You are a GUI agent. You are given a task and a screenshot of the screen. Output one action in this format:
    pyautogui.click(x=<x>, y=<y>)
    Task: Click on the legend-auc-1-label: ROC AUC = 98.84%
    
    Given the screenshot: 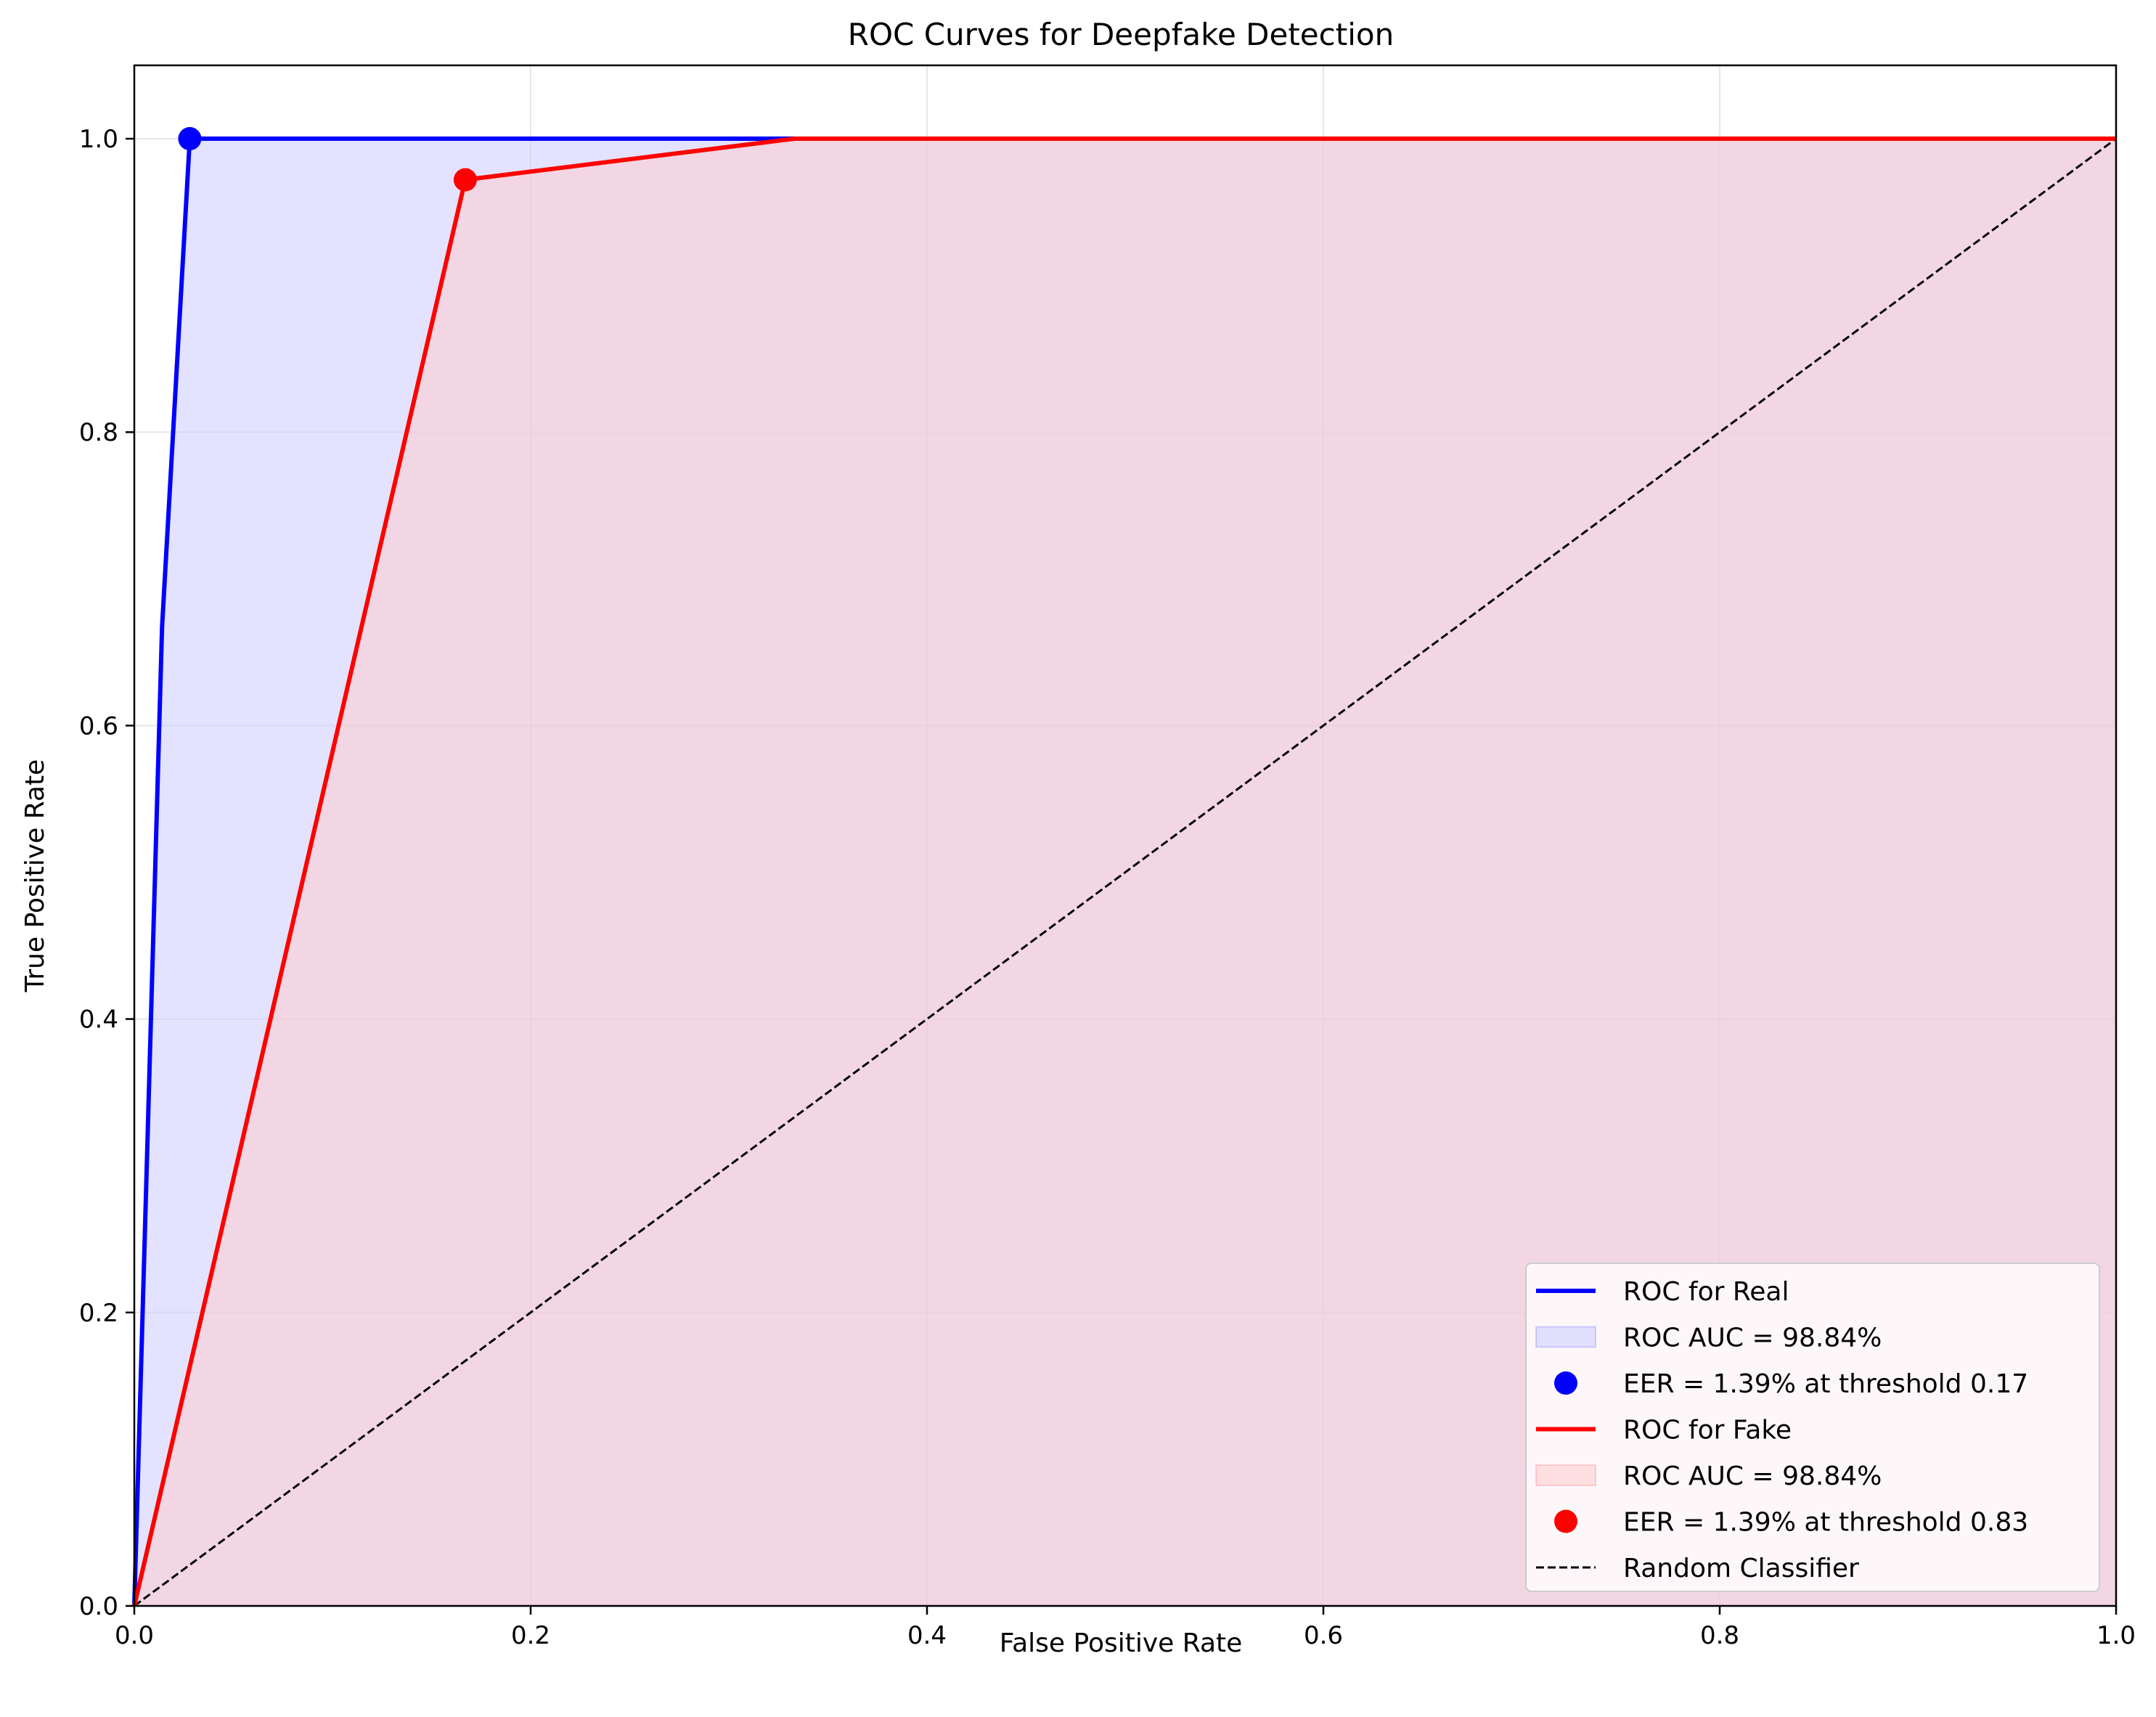 What is the action you would take?
    pyautogui.click(x=1753, y=1476)
    